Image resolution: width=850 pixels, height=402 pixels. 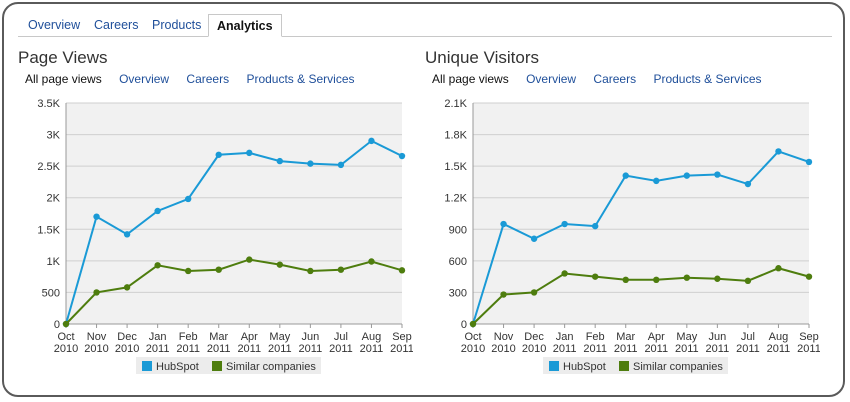 What do you see at coordinates (554, 366) in the screenshot?
I see `legend-swatch-hubspot` at bounding box center [554, 366].